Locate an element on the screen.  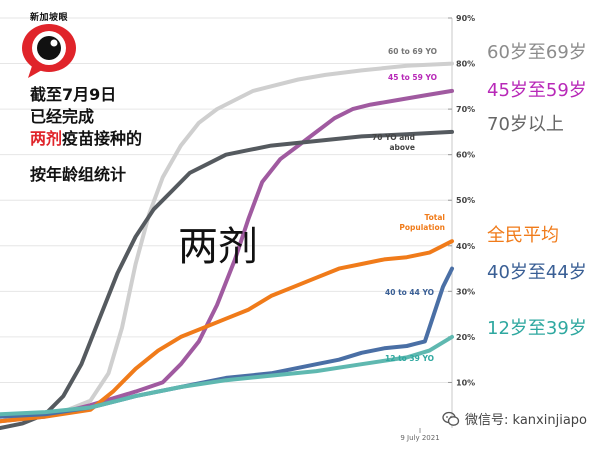
watermark: 微信号: kanxinjiapo is located at coordinates (514, 418).